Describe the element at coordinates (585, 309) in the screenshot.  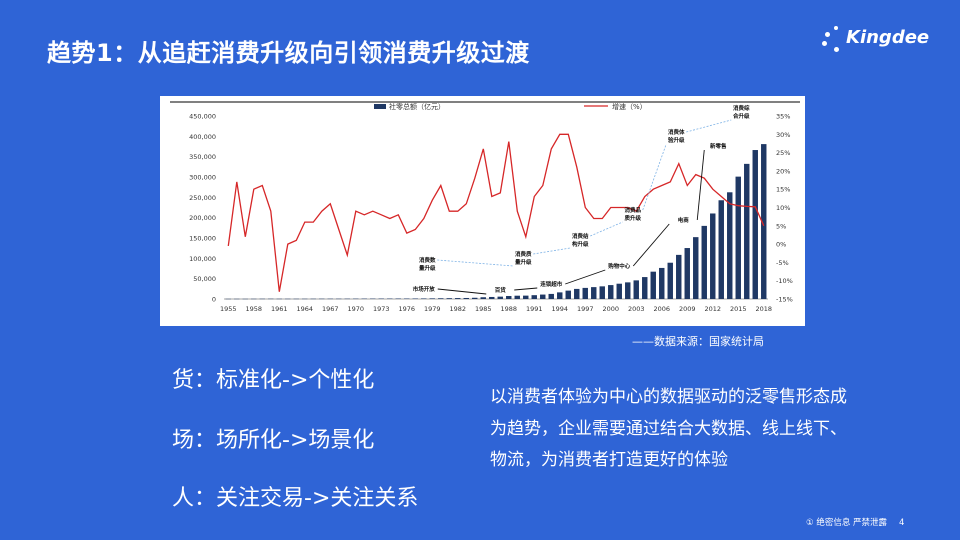
I see `x-tick-label: 1997` at that location.